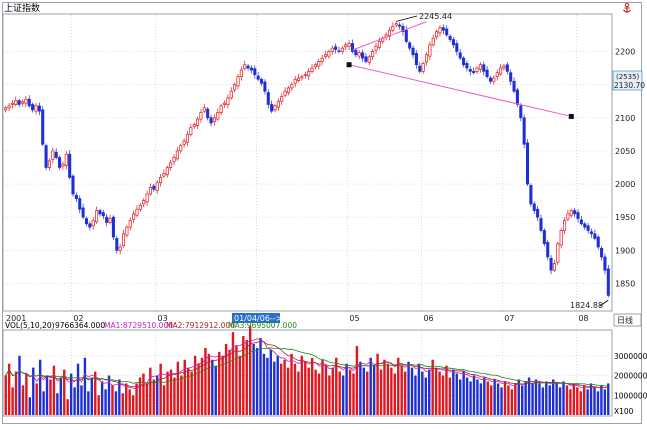 This screenshot has width=647, height=430. Describe the element at coordinates (256, 318) in the screenshot. I see `date-highlight-bg` at that location.